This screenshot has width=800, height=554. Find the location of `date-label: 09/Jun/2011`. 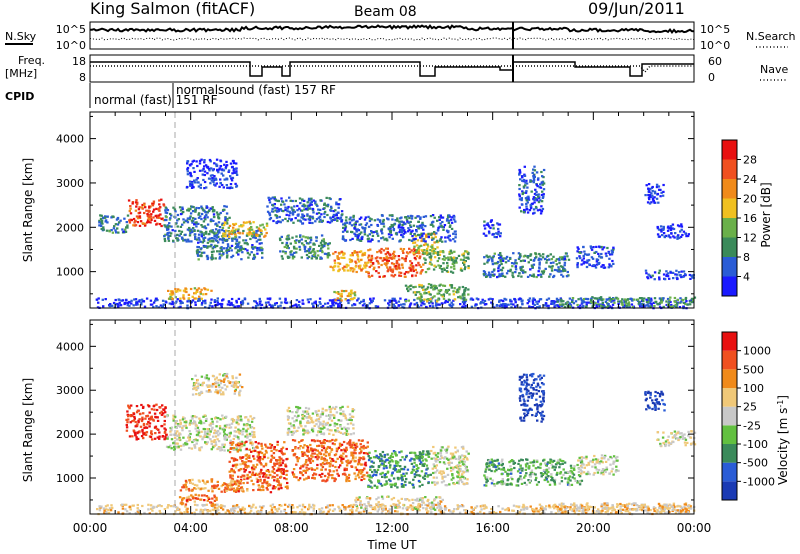

date-label: 09/Jun/2011 is located at coordinates (636, 9).